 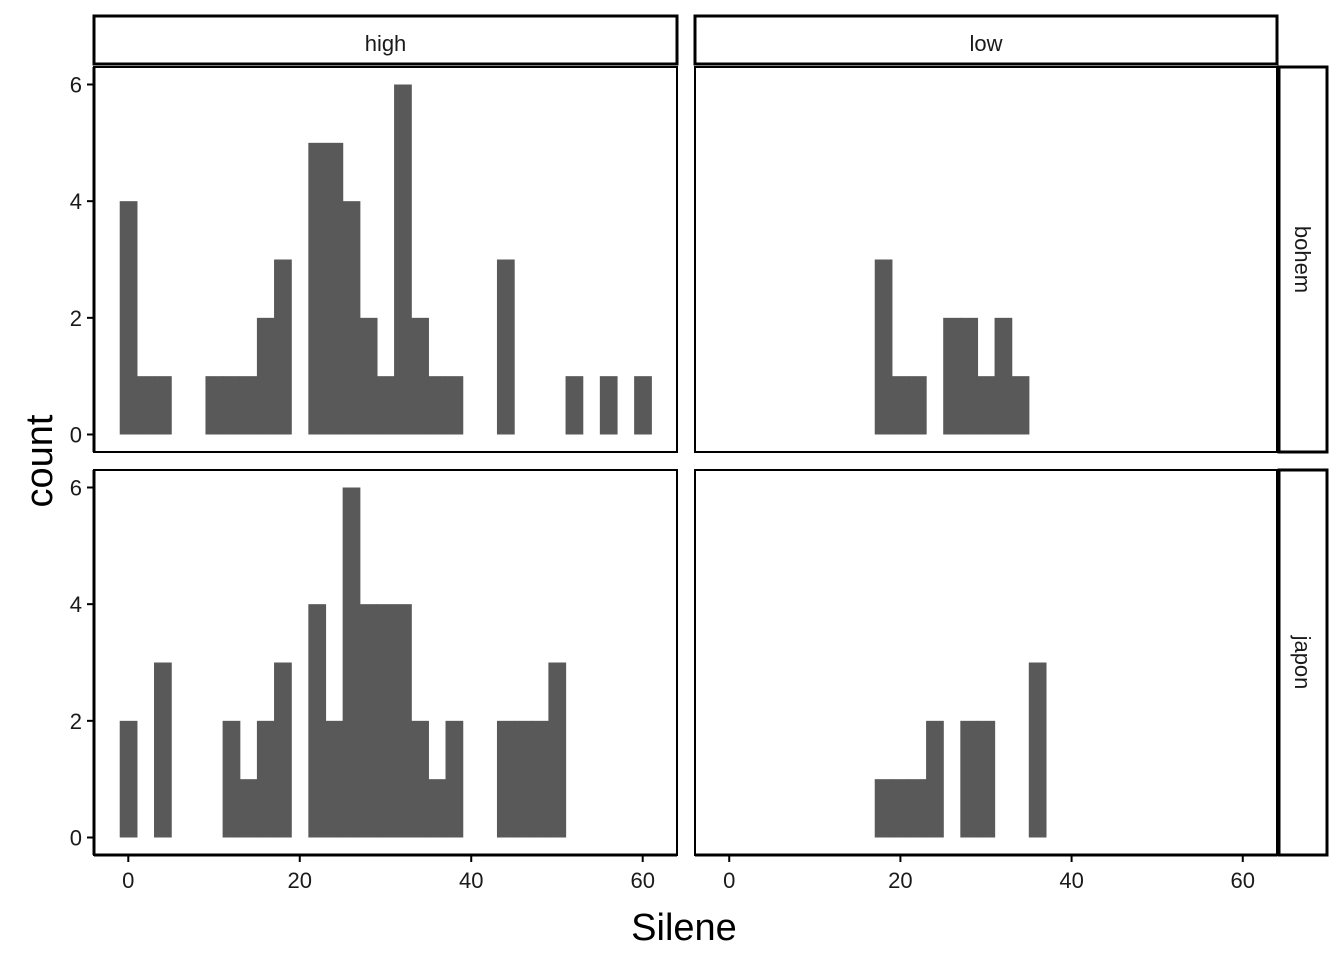 I want to click on row-strip-label-bohem: bohem, so click(x=1302, y=259).